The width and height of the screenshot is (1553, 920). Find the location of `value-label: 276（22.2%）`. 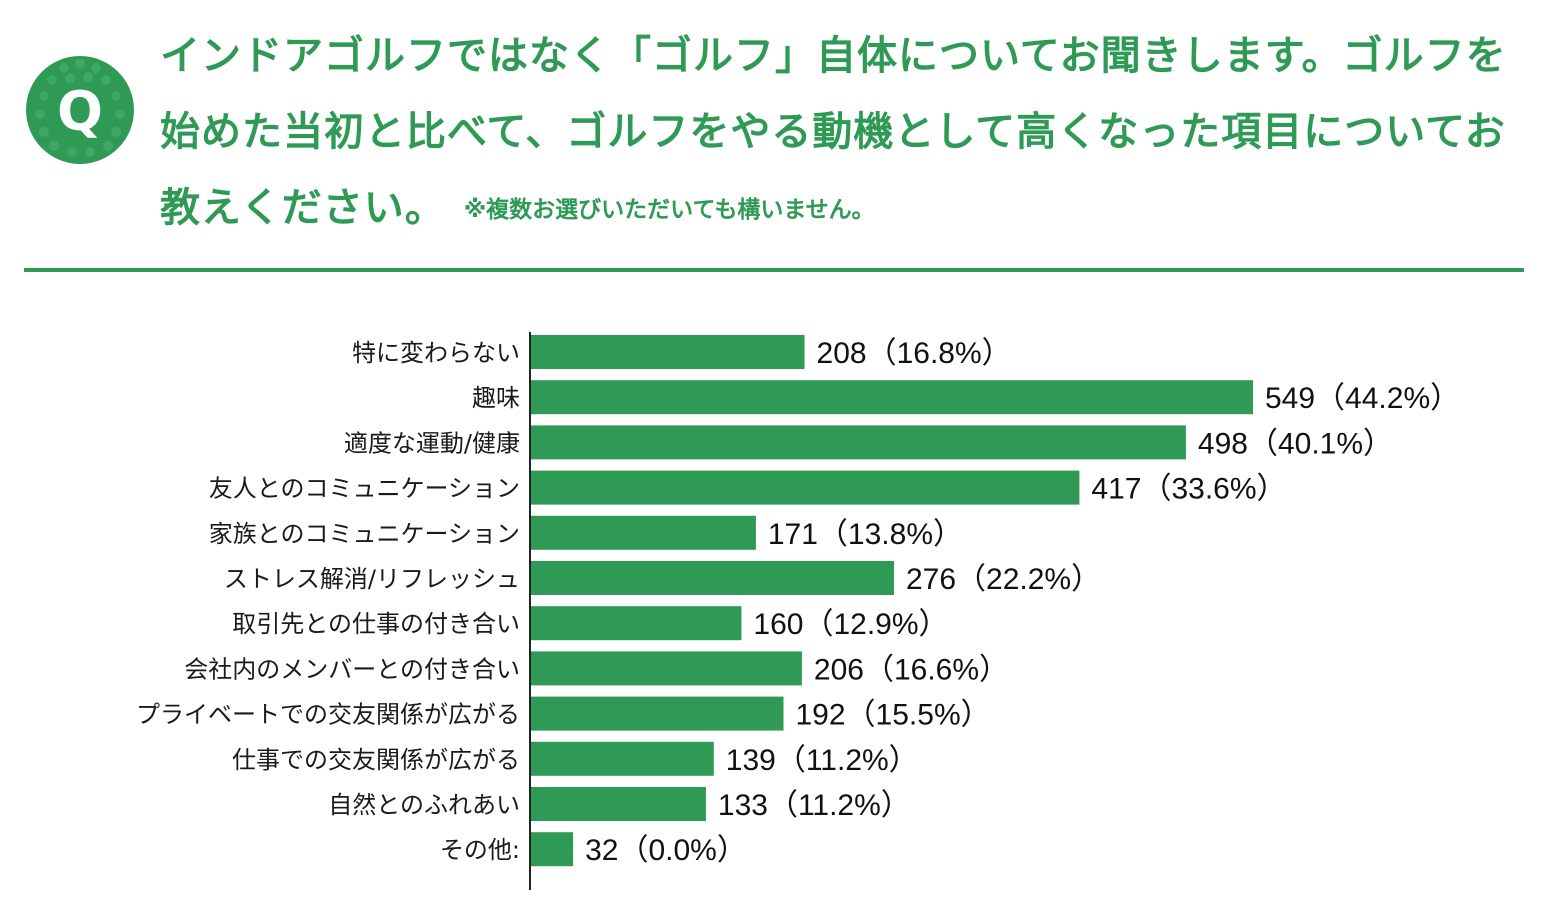

value-label: 276（22.2%） is located at coordinates (1003, 579).